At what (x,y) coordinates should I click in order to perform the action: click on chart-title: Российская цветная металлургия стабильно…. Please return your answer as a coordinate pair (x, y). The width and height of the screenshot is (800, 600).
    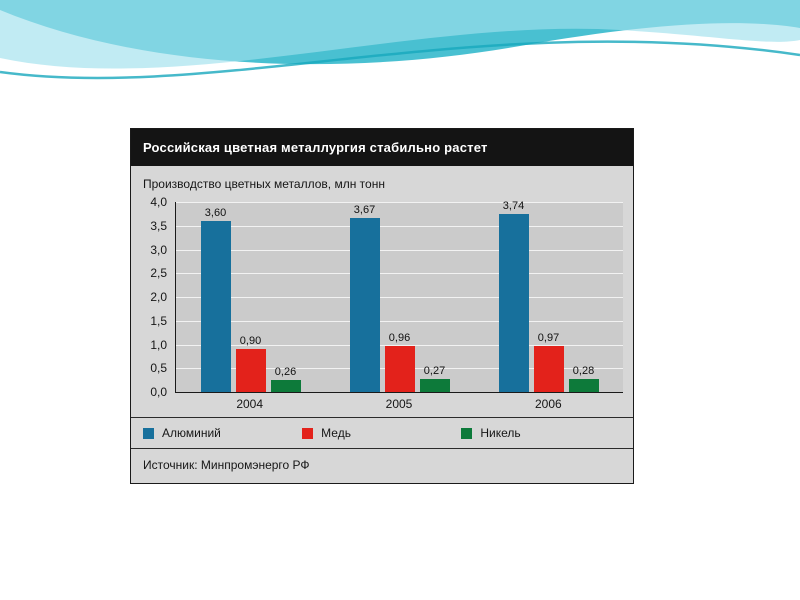
    Looking at the image, I should click on (382, 147).